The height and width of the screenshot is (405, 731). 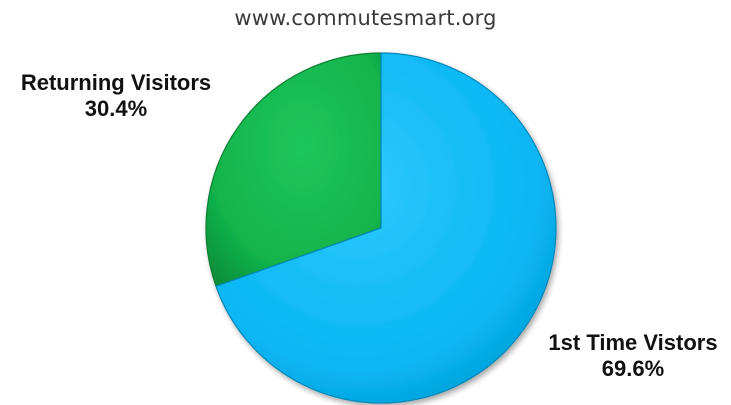 What do you see at coordinates (633, 342) in the screenshot?
I see `slice-category-first-time: 1st Time Vistors` at bounding box center [633, 342].